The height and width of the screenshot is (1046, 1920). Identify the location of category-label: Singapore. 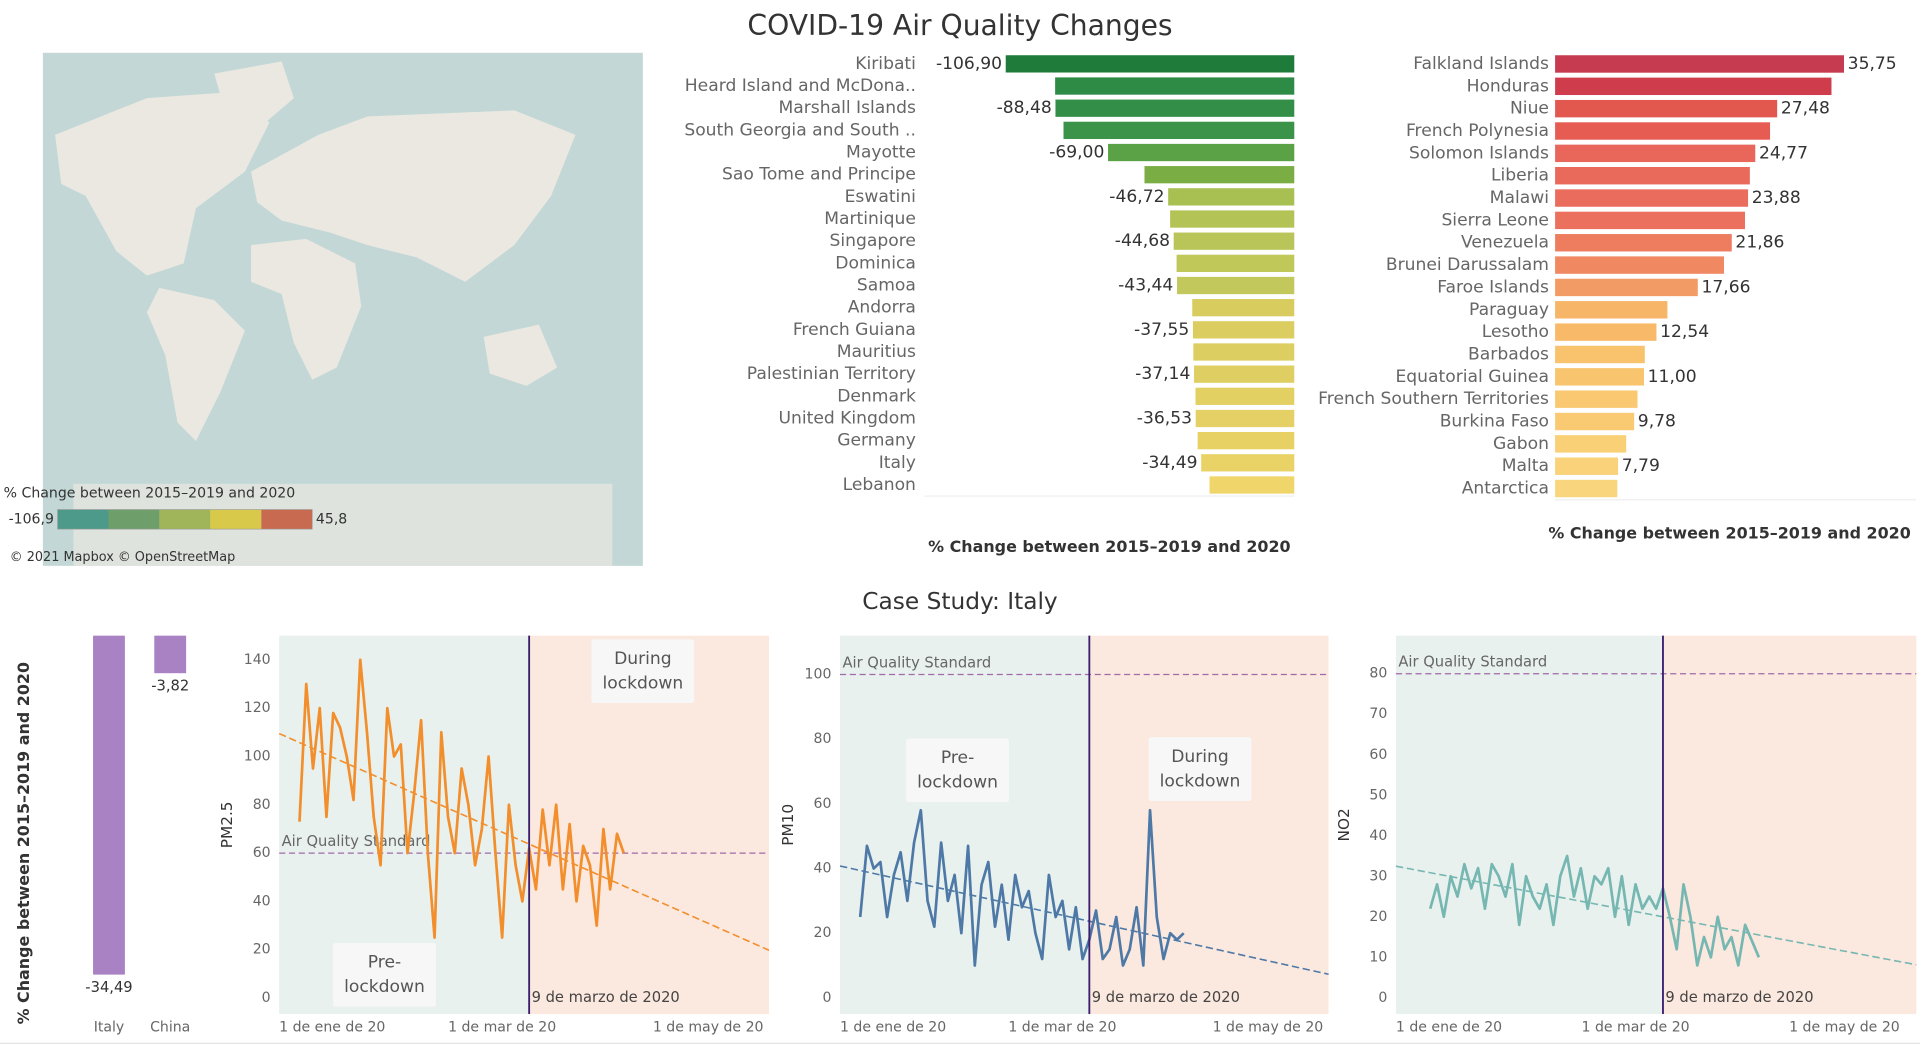
(873, 241).